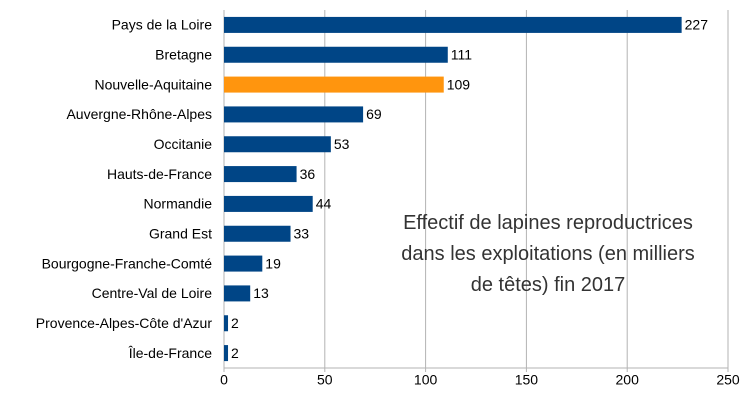  Describe the element at coordinates (152, 293) in the screenshot. I see `y-tick-label: Centre-Val de Loire` at that location.